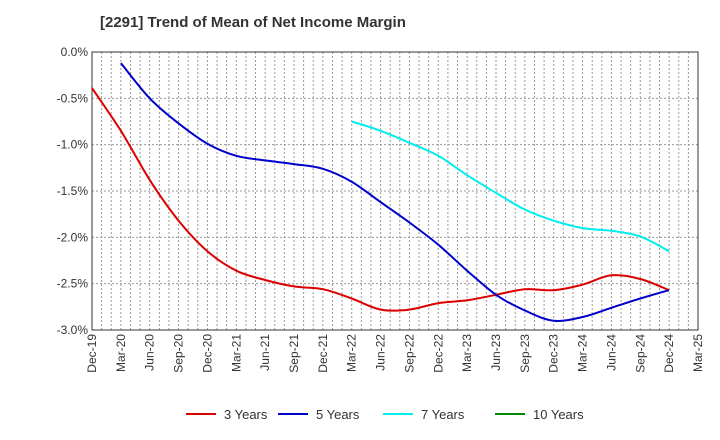 This screenshot has width=720, height=440. Describe the element at coordinates (92, 353) in the screenshot. I see `x-tick-label: Dec-19` at that location.